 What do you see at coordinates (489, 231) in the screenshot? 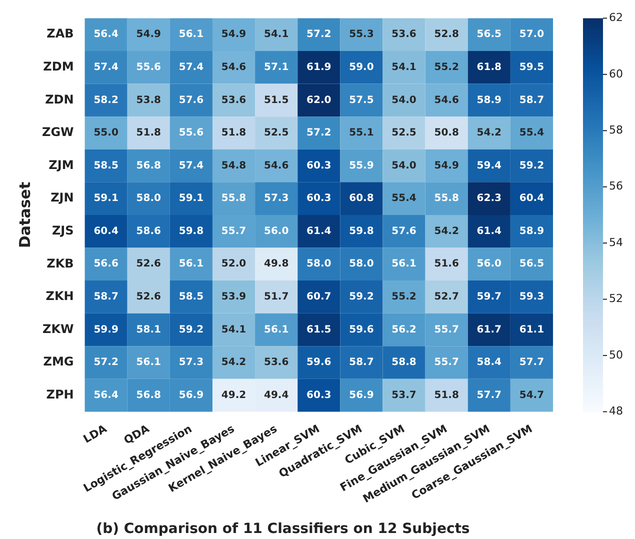
I see `data-label: 61.4` at bounding box center [489, 231].